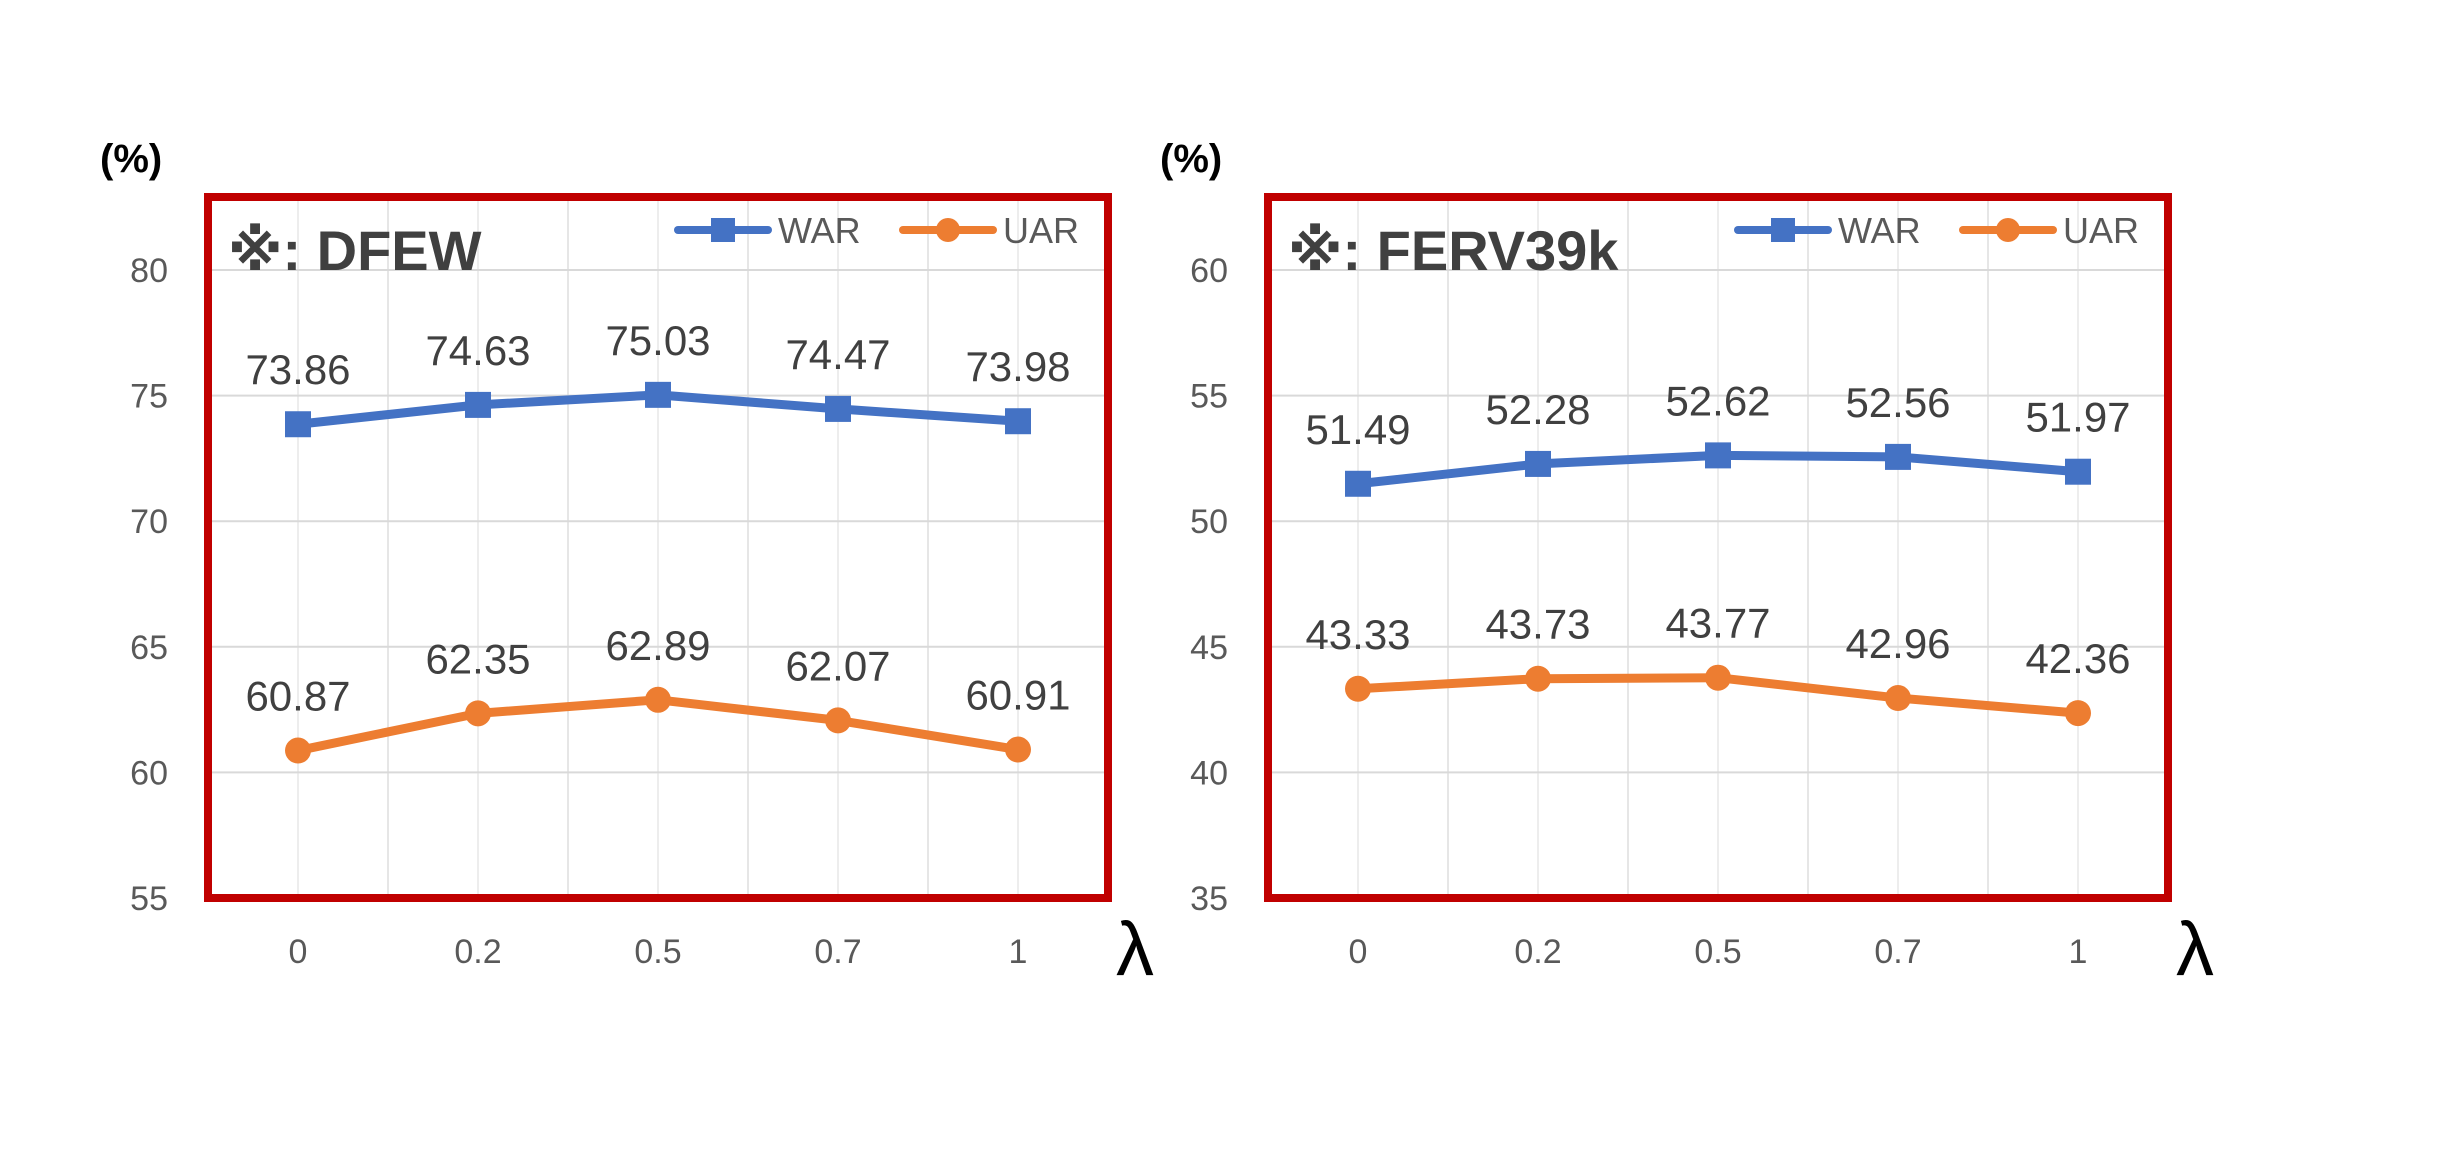 The height and width of the screenshot is (1159, 2442). What do you see at coordinates (1209, 899) in the screenshot?
I see `y-tick-label: 35` at bounding box center [1209, 899].